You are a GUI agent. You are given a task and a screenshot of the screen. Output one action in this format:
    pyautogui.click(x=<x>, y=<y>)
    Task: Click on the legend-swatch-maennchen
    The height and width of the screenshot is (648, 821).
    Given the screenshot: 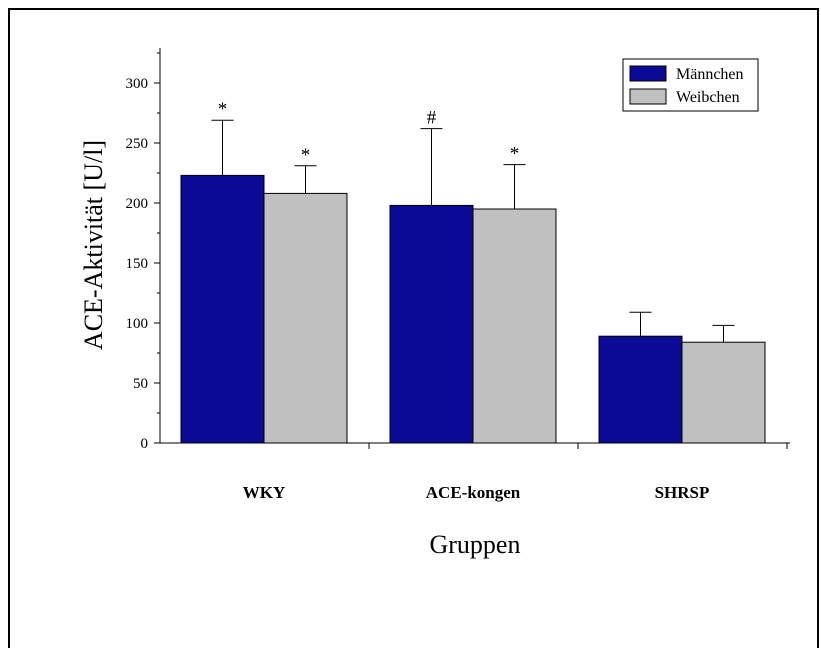 What is the action you would take?
    pyautogui.click(x=648, y=73)
    